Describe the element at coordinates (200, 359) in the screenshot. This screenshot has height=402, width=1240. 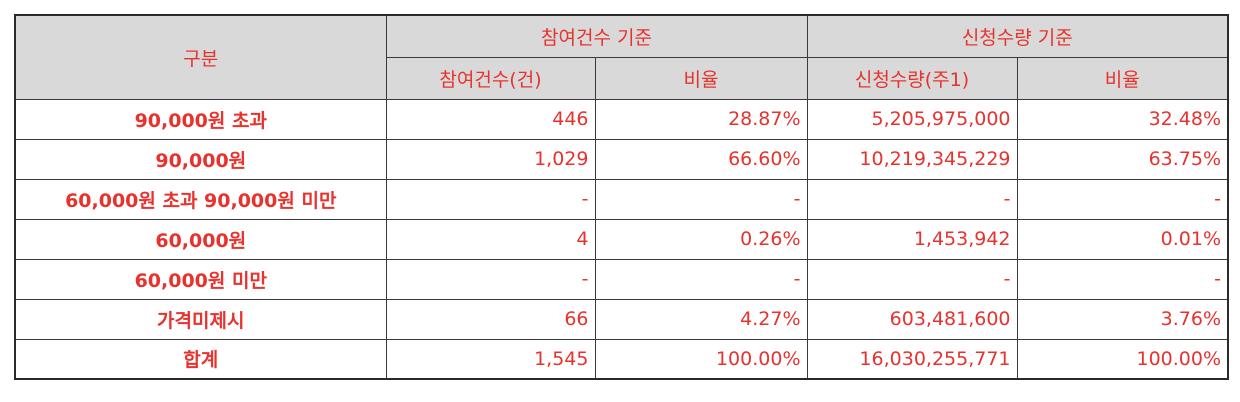
I see `row-label: 합계` at that location.